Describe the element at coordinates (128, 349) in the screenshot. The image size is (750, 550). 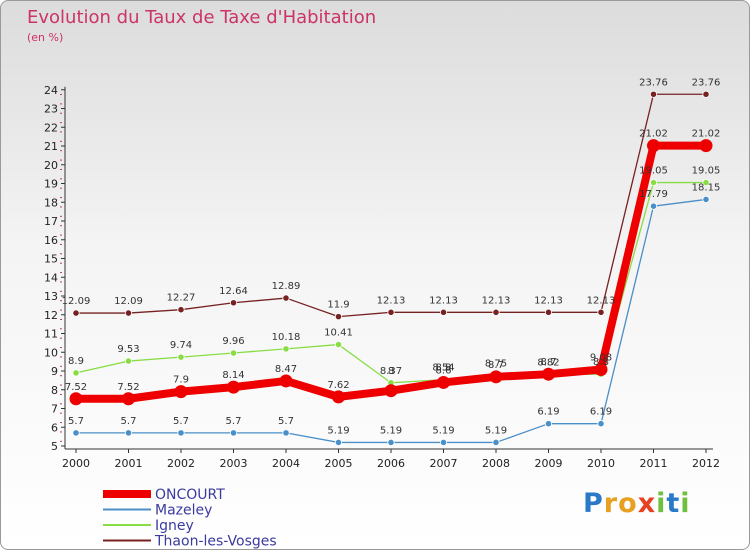
I see `data-label: 9.53` at that location.